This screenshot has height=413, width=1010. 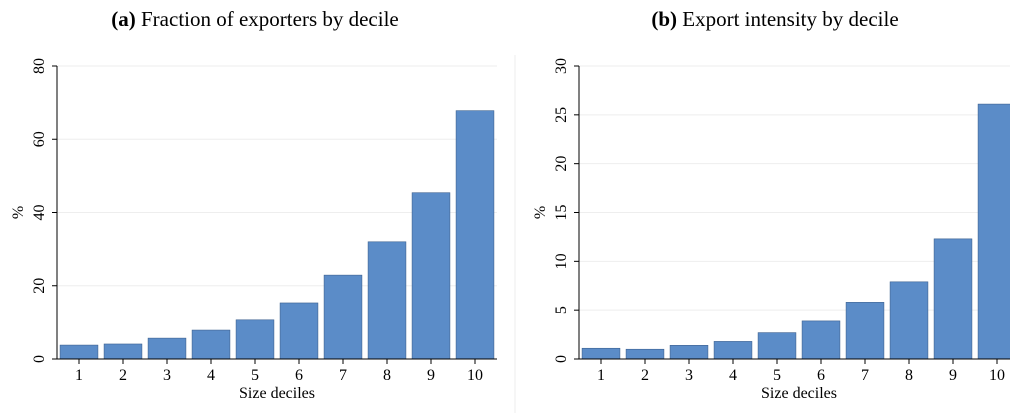 What do you see at coordinates (561, 115) in the screenshot?
I see `y-tick-label: 25` at bounding box center [561, 115].